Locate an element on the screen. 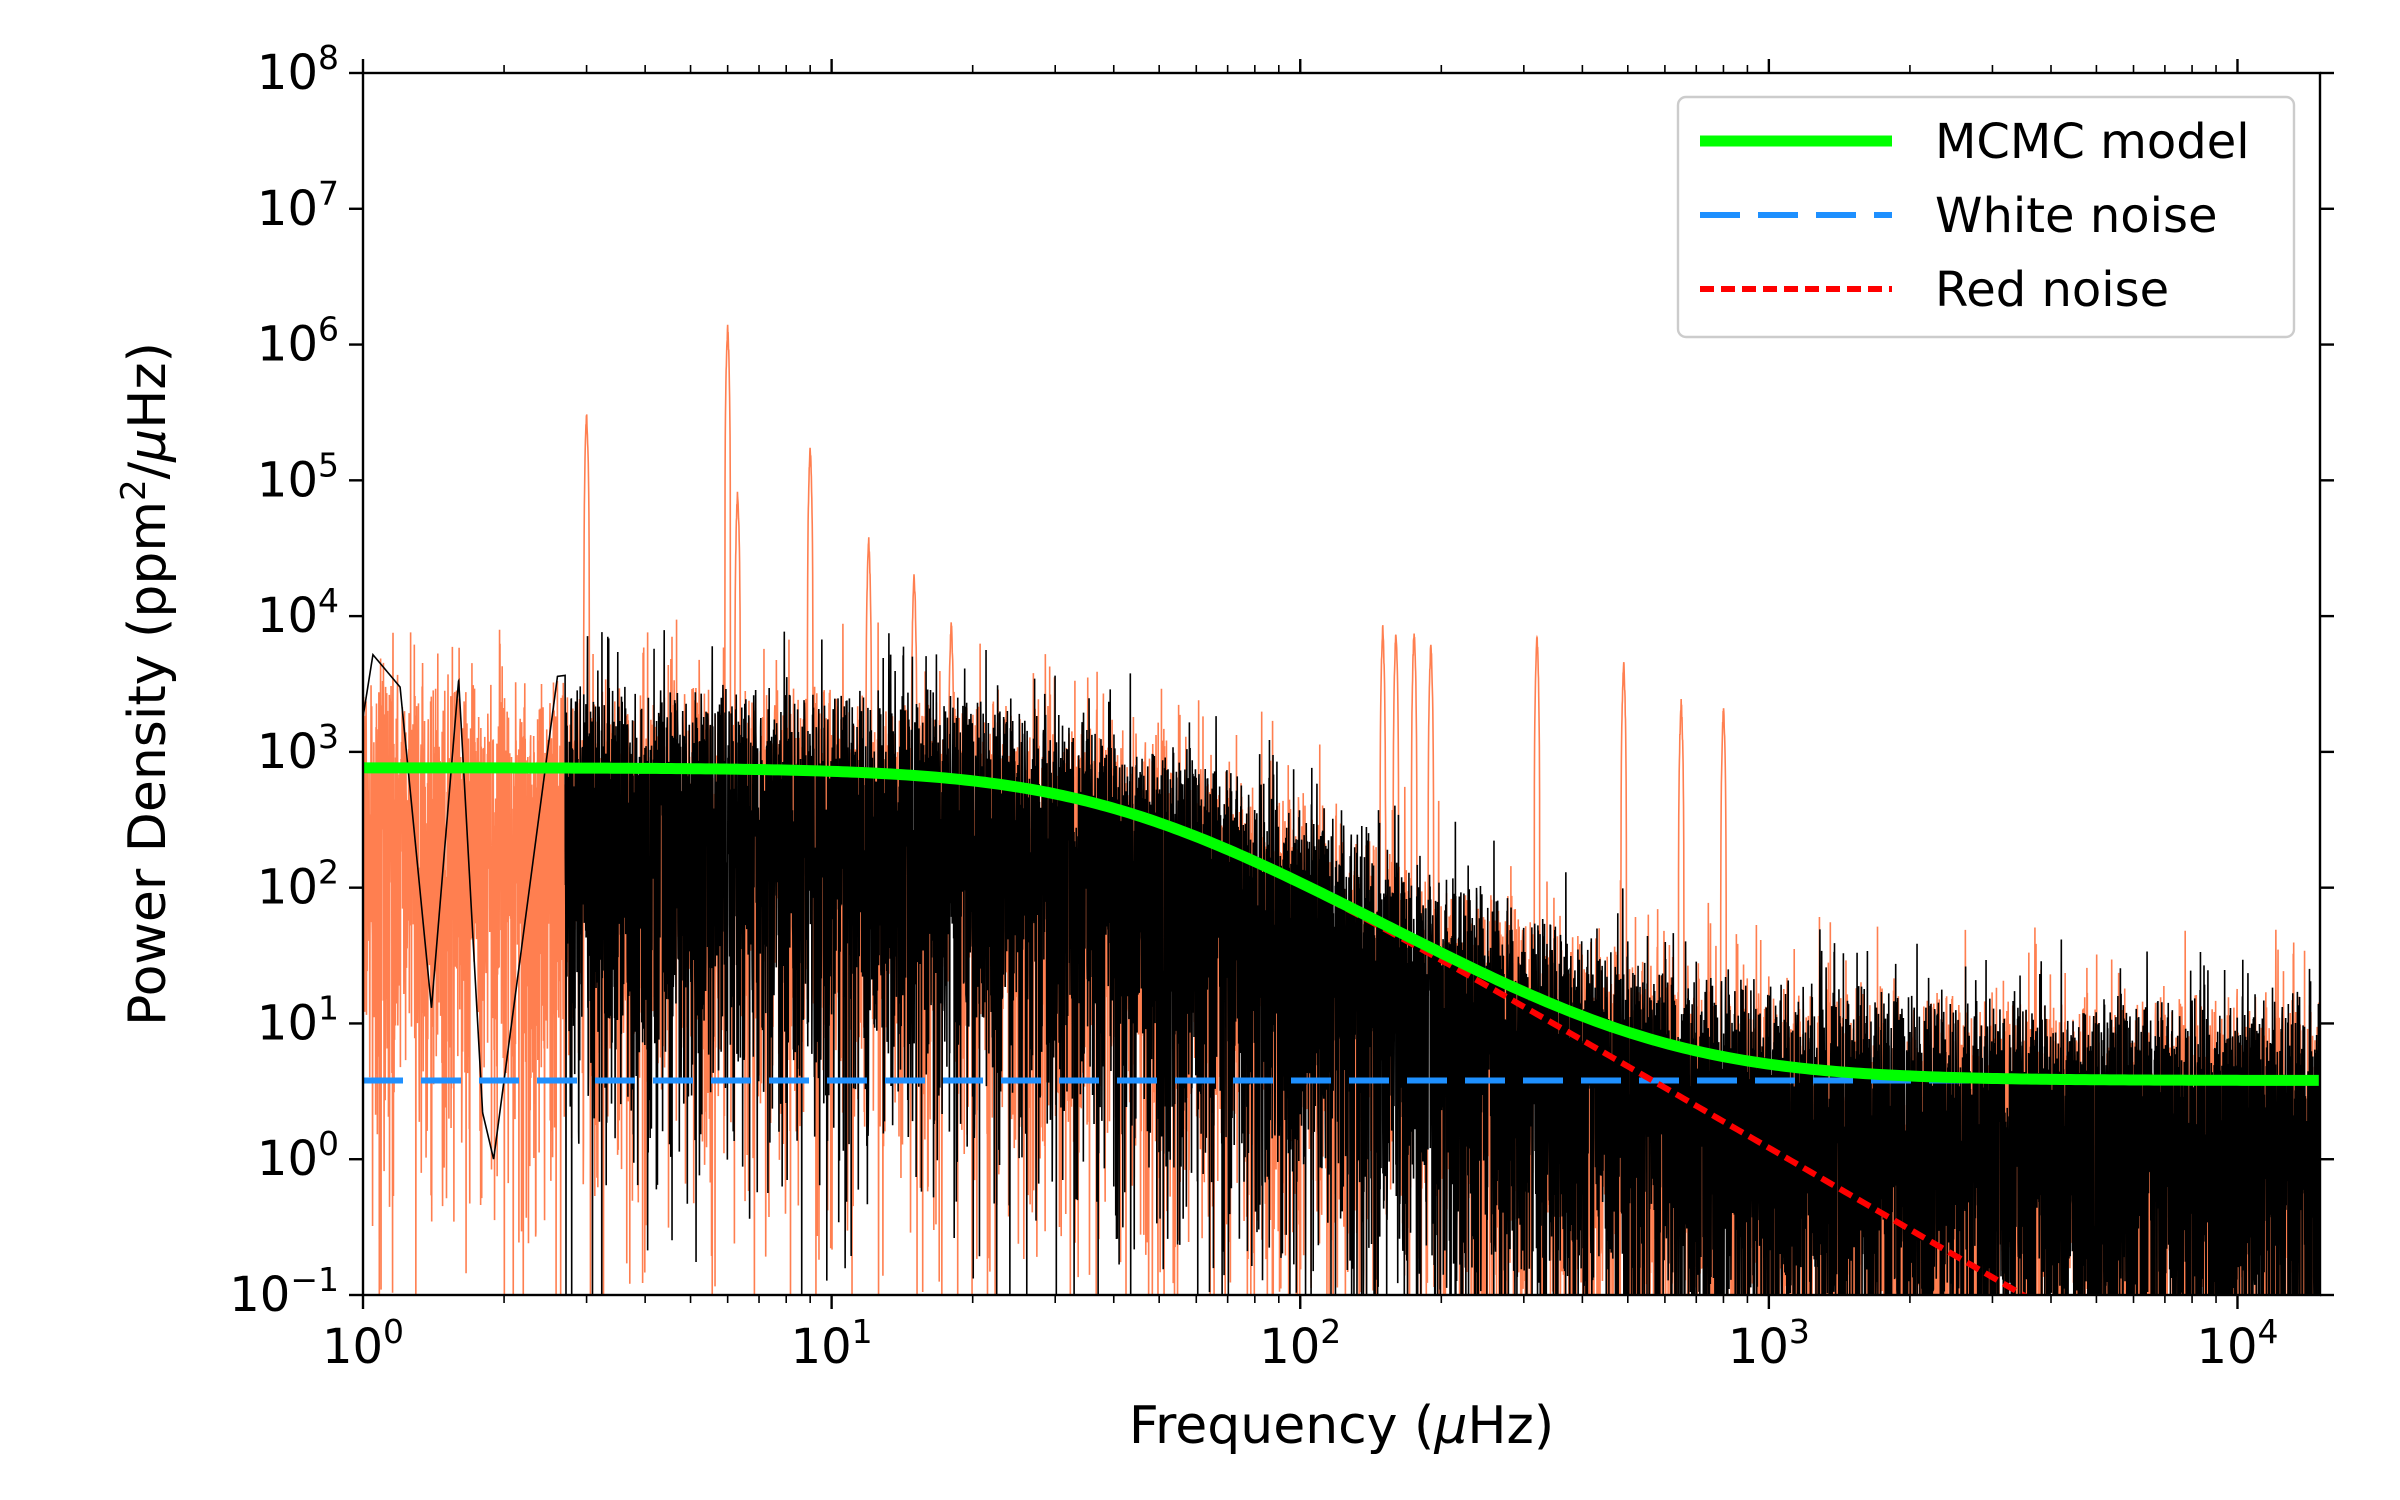 The image size is (2400, 1500). y-tick-label: 10⁻¹ is located at coordinates (284, 1291).